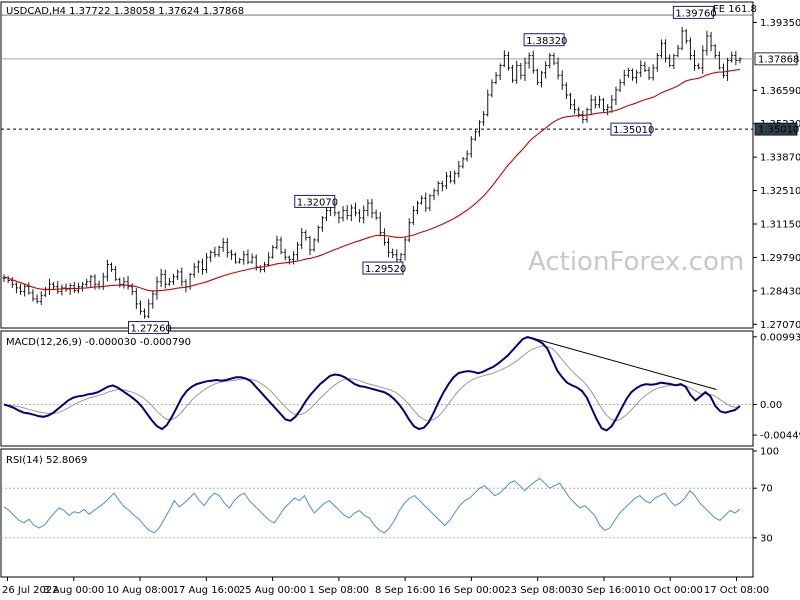  I want to click on macd-lines, so click(372, 384).